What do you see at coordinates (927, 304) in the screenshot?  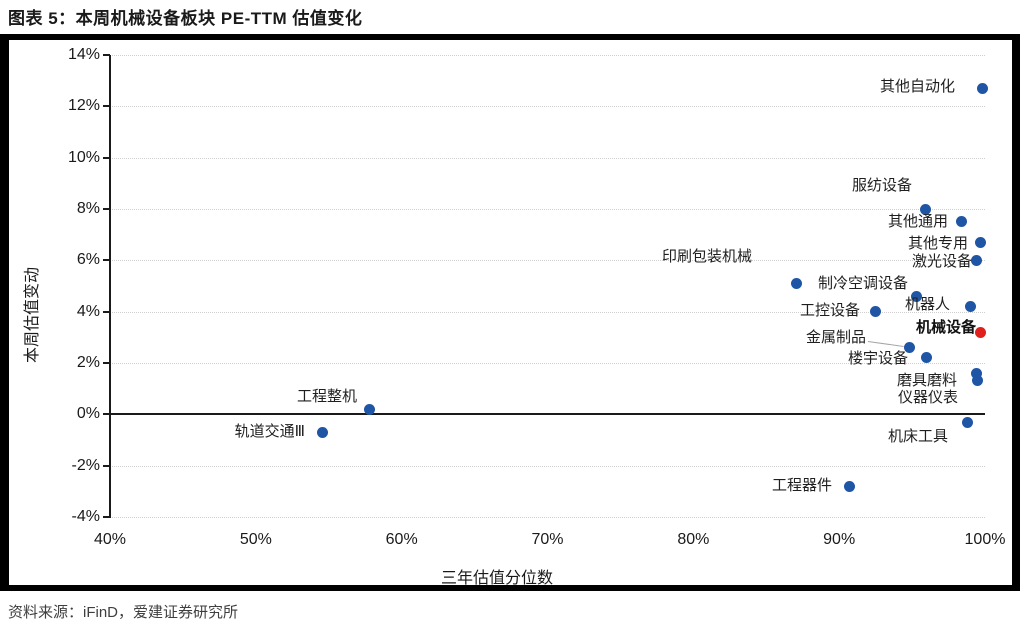 I see `point-label: 机器人` at bounding box center [927, 304].